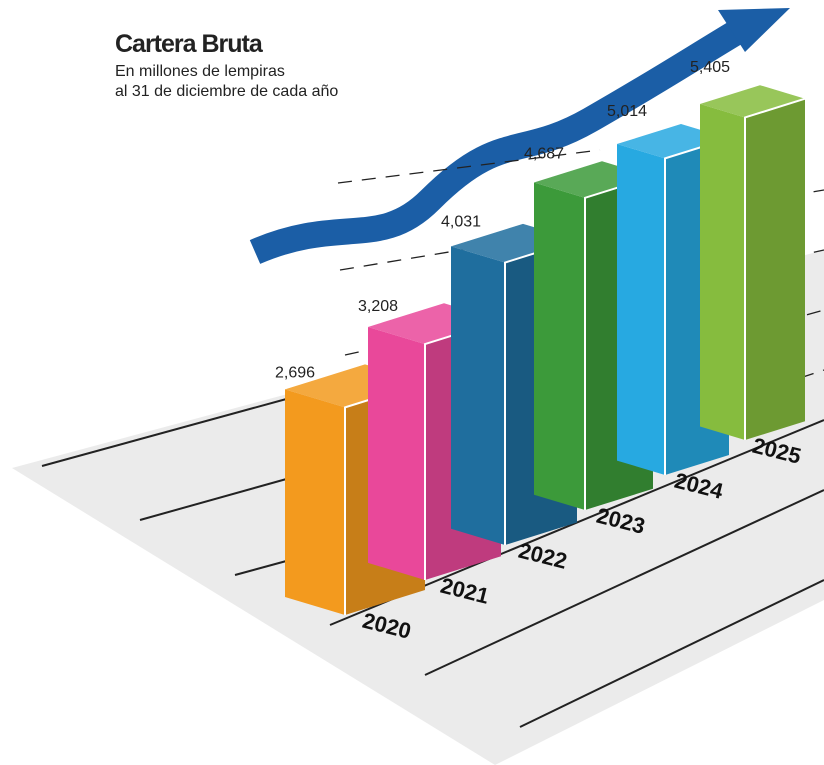 The height and width of the screenshot is (765, 824). What do you see at coordinates (189, 44) in the screenshot?
I see `chart-title: Cartera Bruta` at bounding box center [189, 44].